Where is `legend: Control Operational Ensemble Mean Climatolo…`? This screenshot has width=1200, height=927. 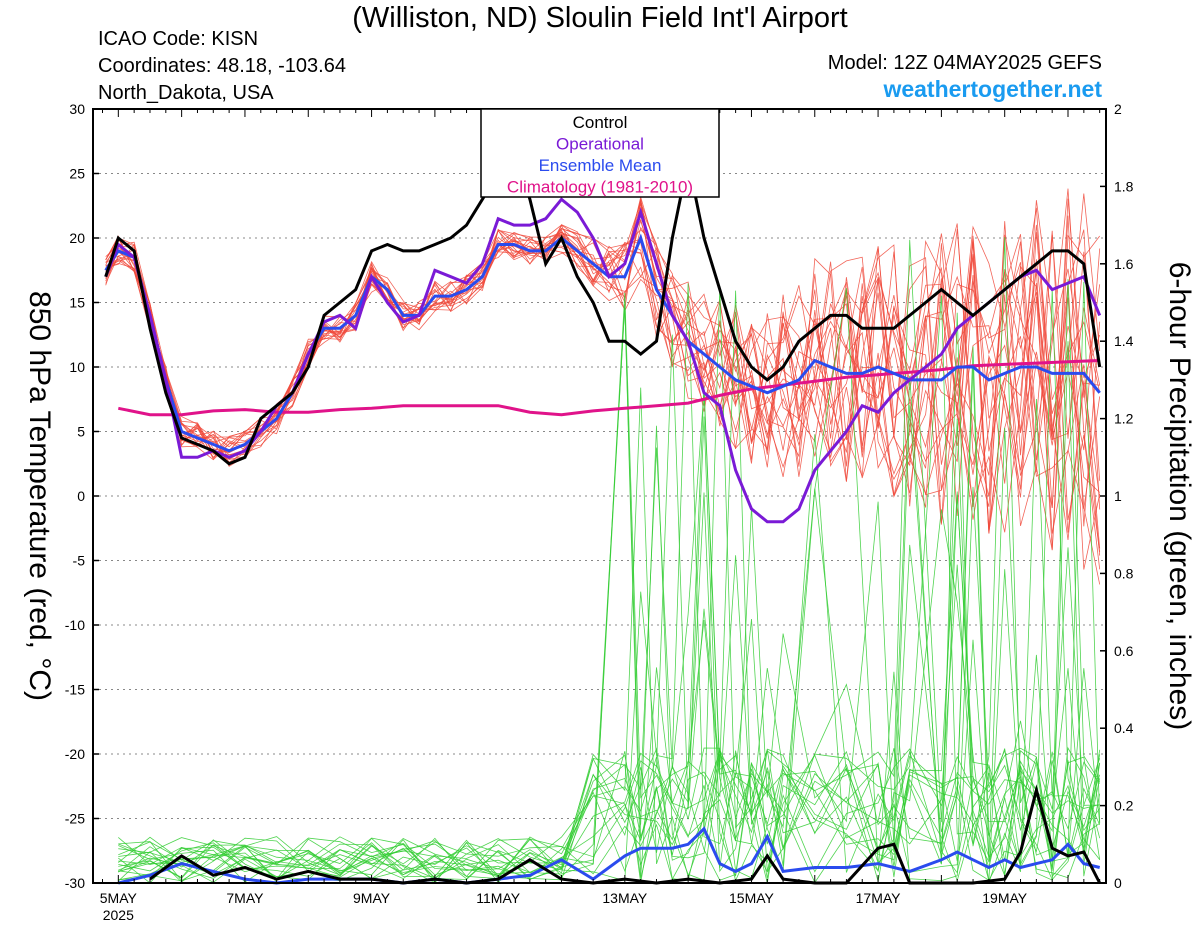
legend: Control Operational Ensemble Mean Climatolo… is located at coordinates (600, 153).